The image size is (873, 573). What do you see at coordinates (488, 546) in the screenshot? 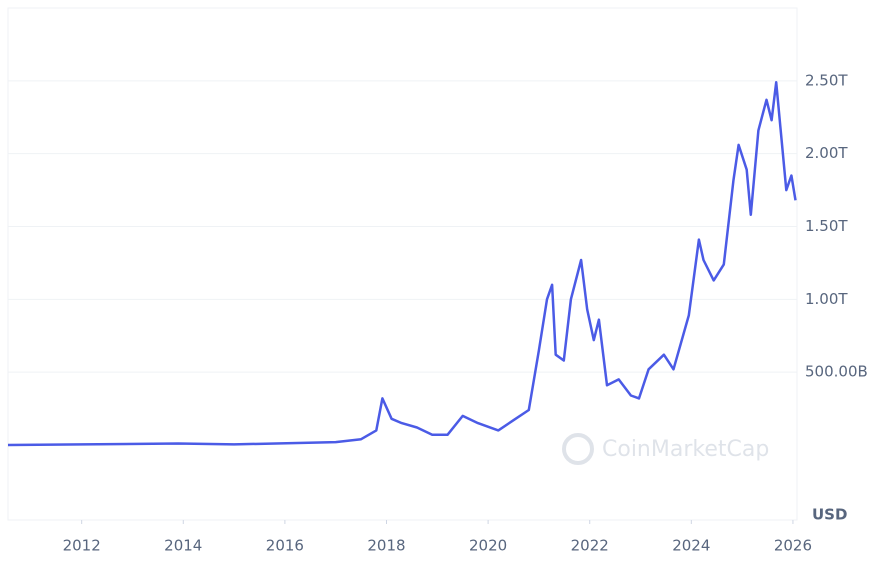
I see `x-tick-label: 2020` at bounding box center [488, 546].